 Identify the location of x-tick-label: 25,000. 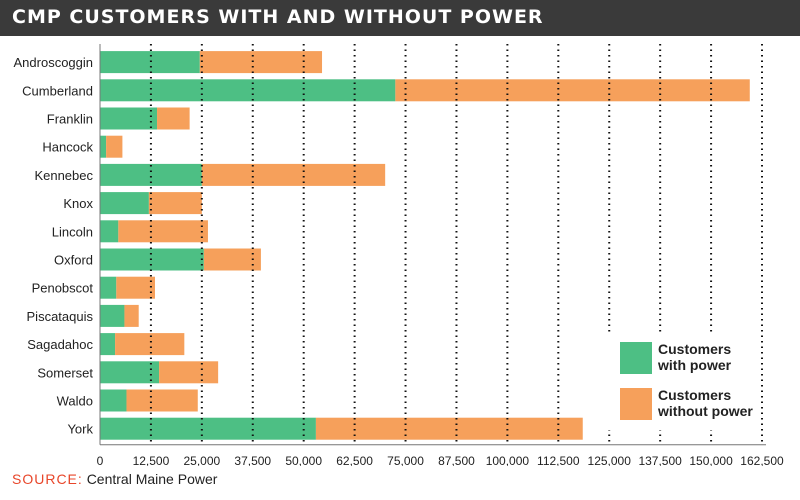
(201, 460).